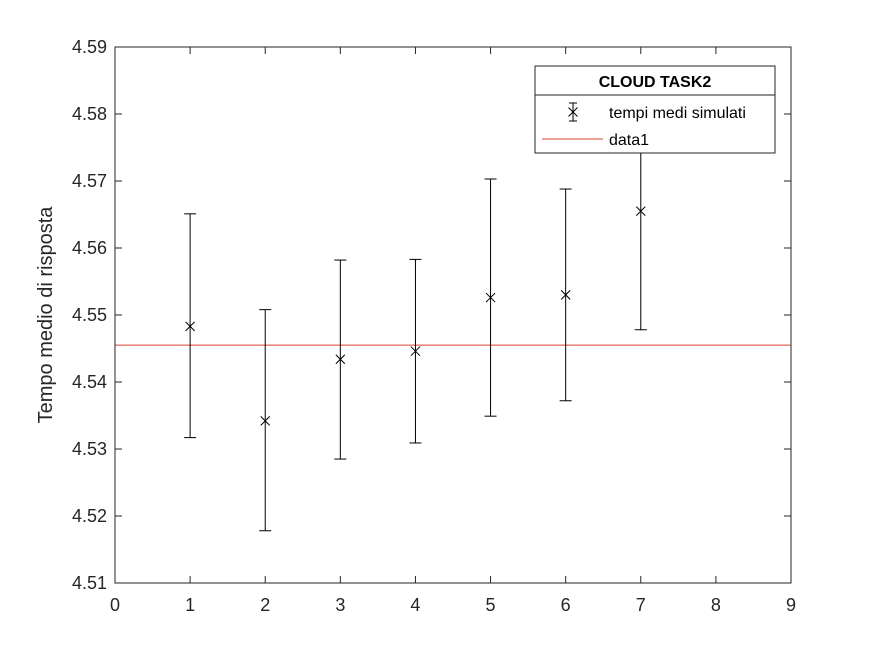 The width and height of the screenshot is (875, 656). I want to click on x-tick-label: 6, so click(566, 605).